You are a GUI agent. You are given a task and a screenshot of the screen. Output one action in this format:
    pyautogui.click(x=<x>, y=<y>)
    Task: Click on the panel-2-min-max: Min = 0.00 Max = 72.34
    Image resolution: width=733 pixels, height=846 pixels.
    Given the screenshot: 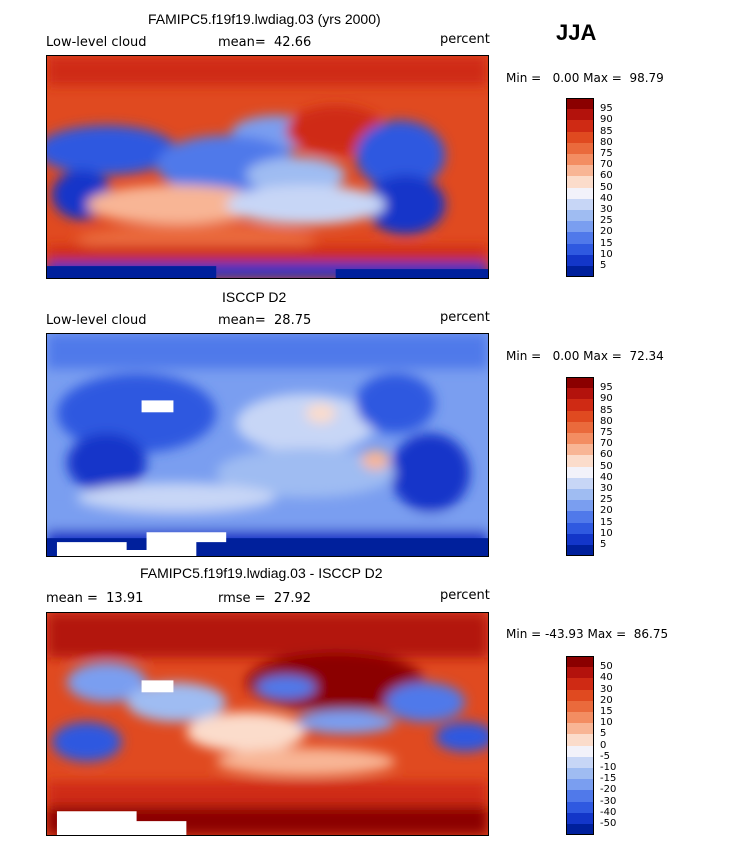 What is the action you would take?
    pyautogui.click(x=585, y=356)
    